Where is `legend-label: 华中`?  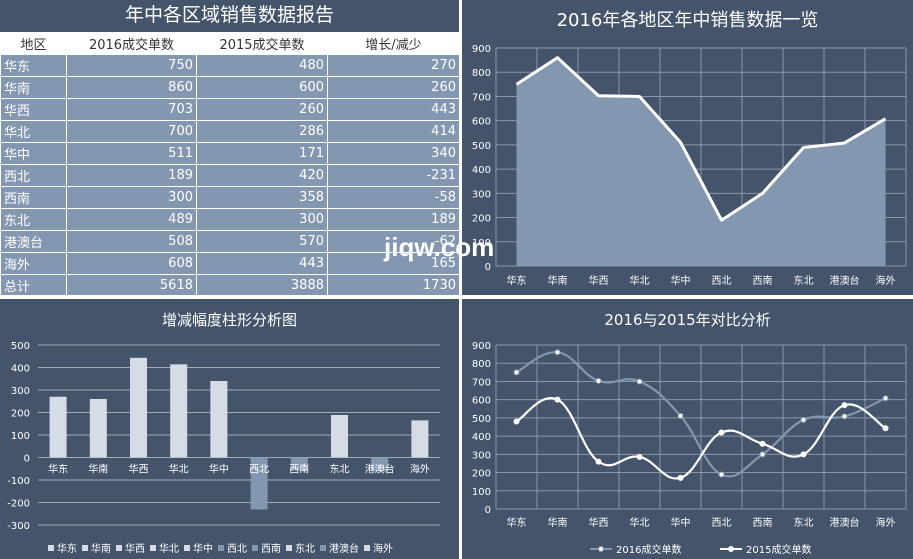
legend-label: 华中 is located at coordinates (203, 548).